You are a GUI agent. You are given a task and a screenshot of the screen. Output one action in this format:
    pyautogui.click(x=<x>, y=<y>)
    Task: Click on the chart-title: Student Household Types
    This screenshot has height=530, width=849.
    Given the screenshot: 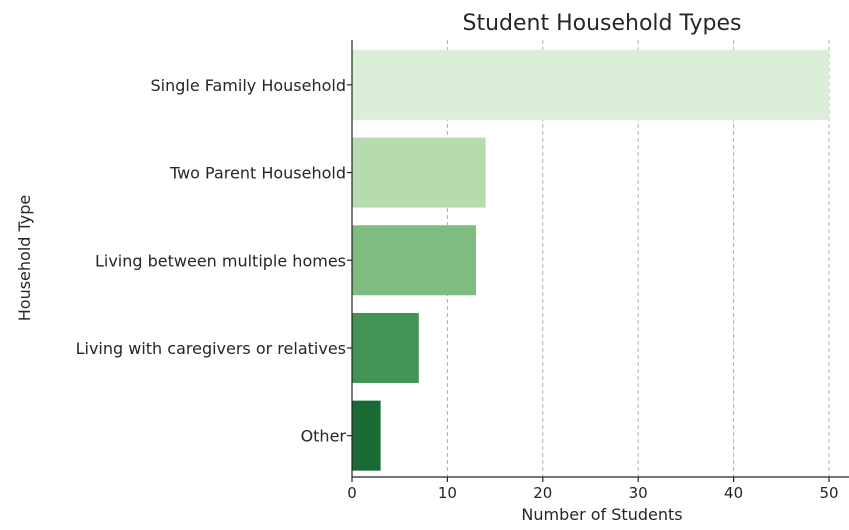 What is the action you would take?
    pyautogui.click(x=601, y=23)
    